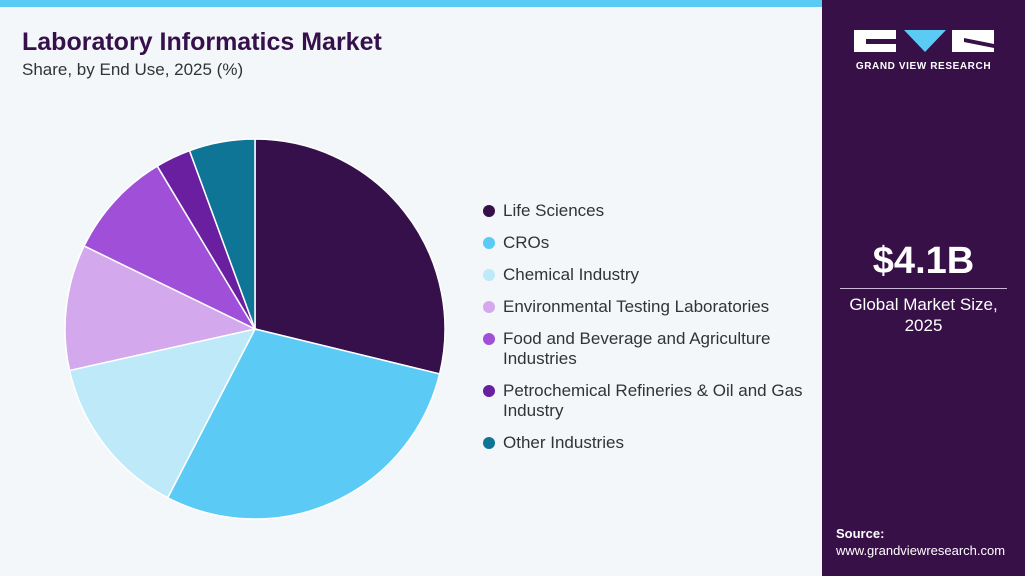 This screenshot has width=1025, height=576. Describe the element at coordinates (202, 42) in the screenshot. I see `chart-title: Laboratory Informatics Market` at that location.